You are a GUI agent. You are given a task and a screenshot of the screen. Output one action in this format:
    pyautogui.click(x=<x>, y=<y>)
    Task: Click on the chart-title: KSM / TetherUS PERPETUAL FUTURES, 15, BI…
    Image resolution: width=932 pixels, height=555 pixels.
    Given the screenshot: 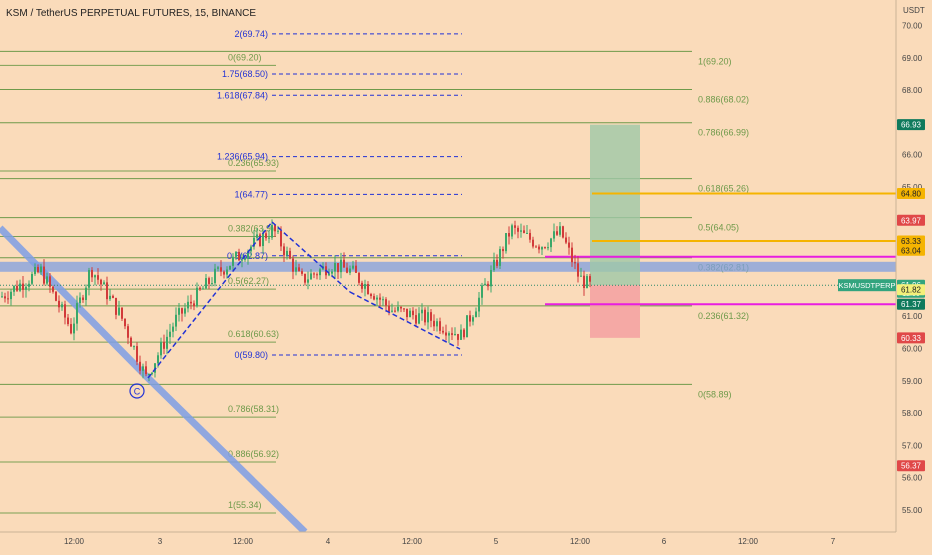 What is the action you would take?
    pyautogui.click(x=131, y=13)
    